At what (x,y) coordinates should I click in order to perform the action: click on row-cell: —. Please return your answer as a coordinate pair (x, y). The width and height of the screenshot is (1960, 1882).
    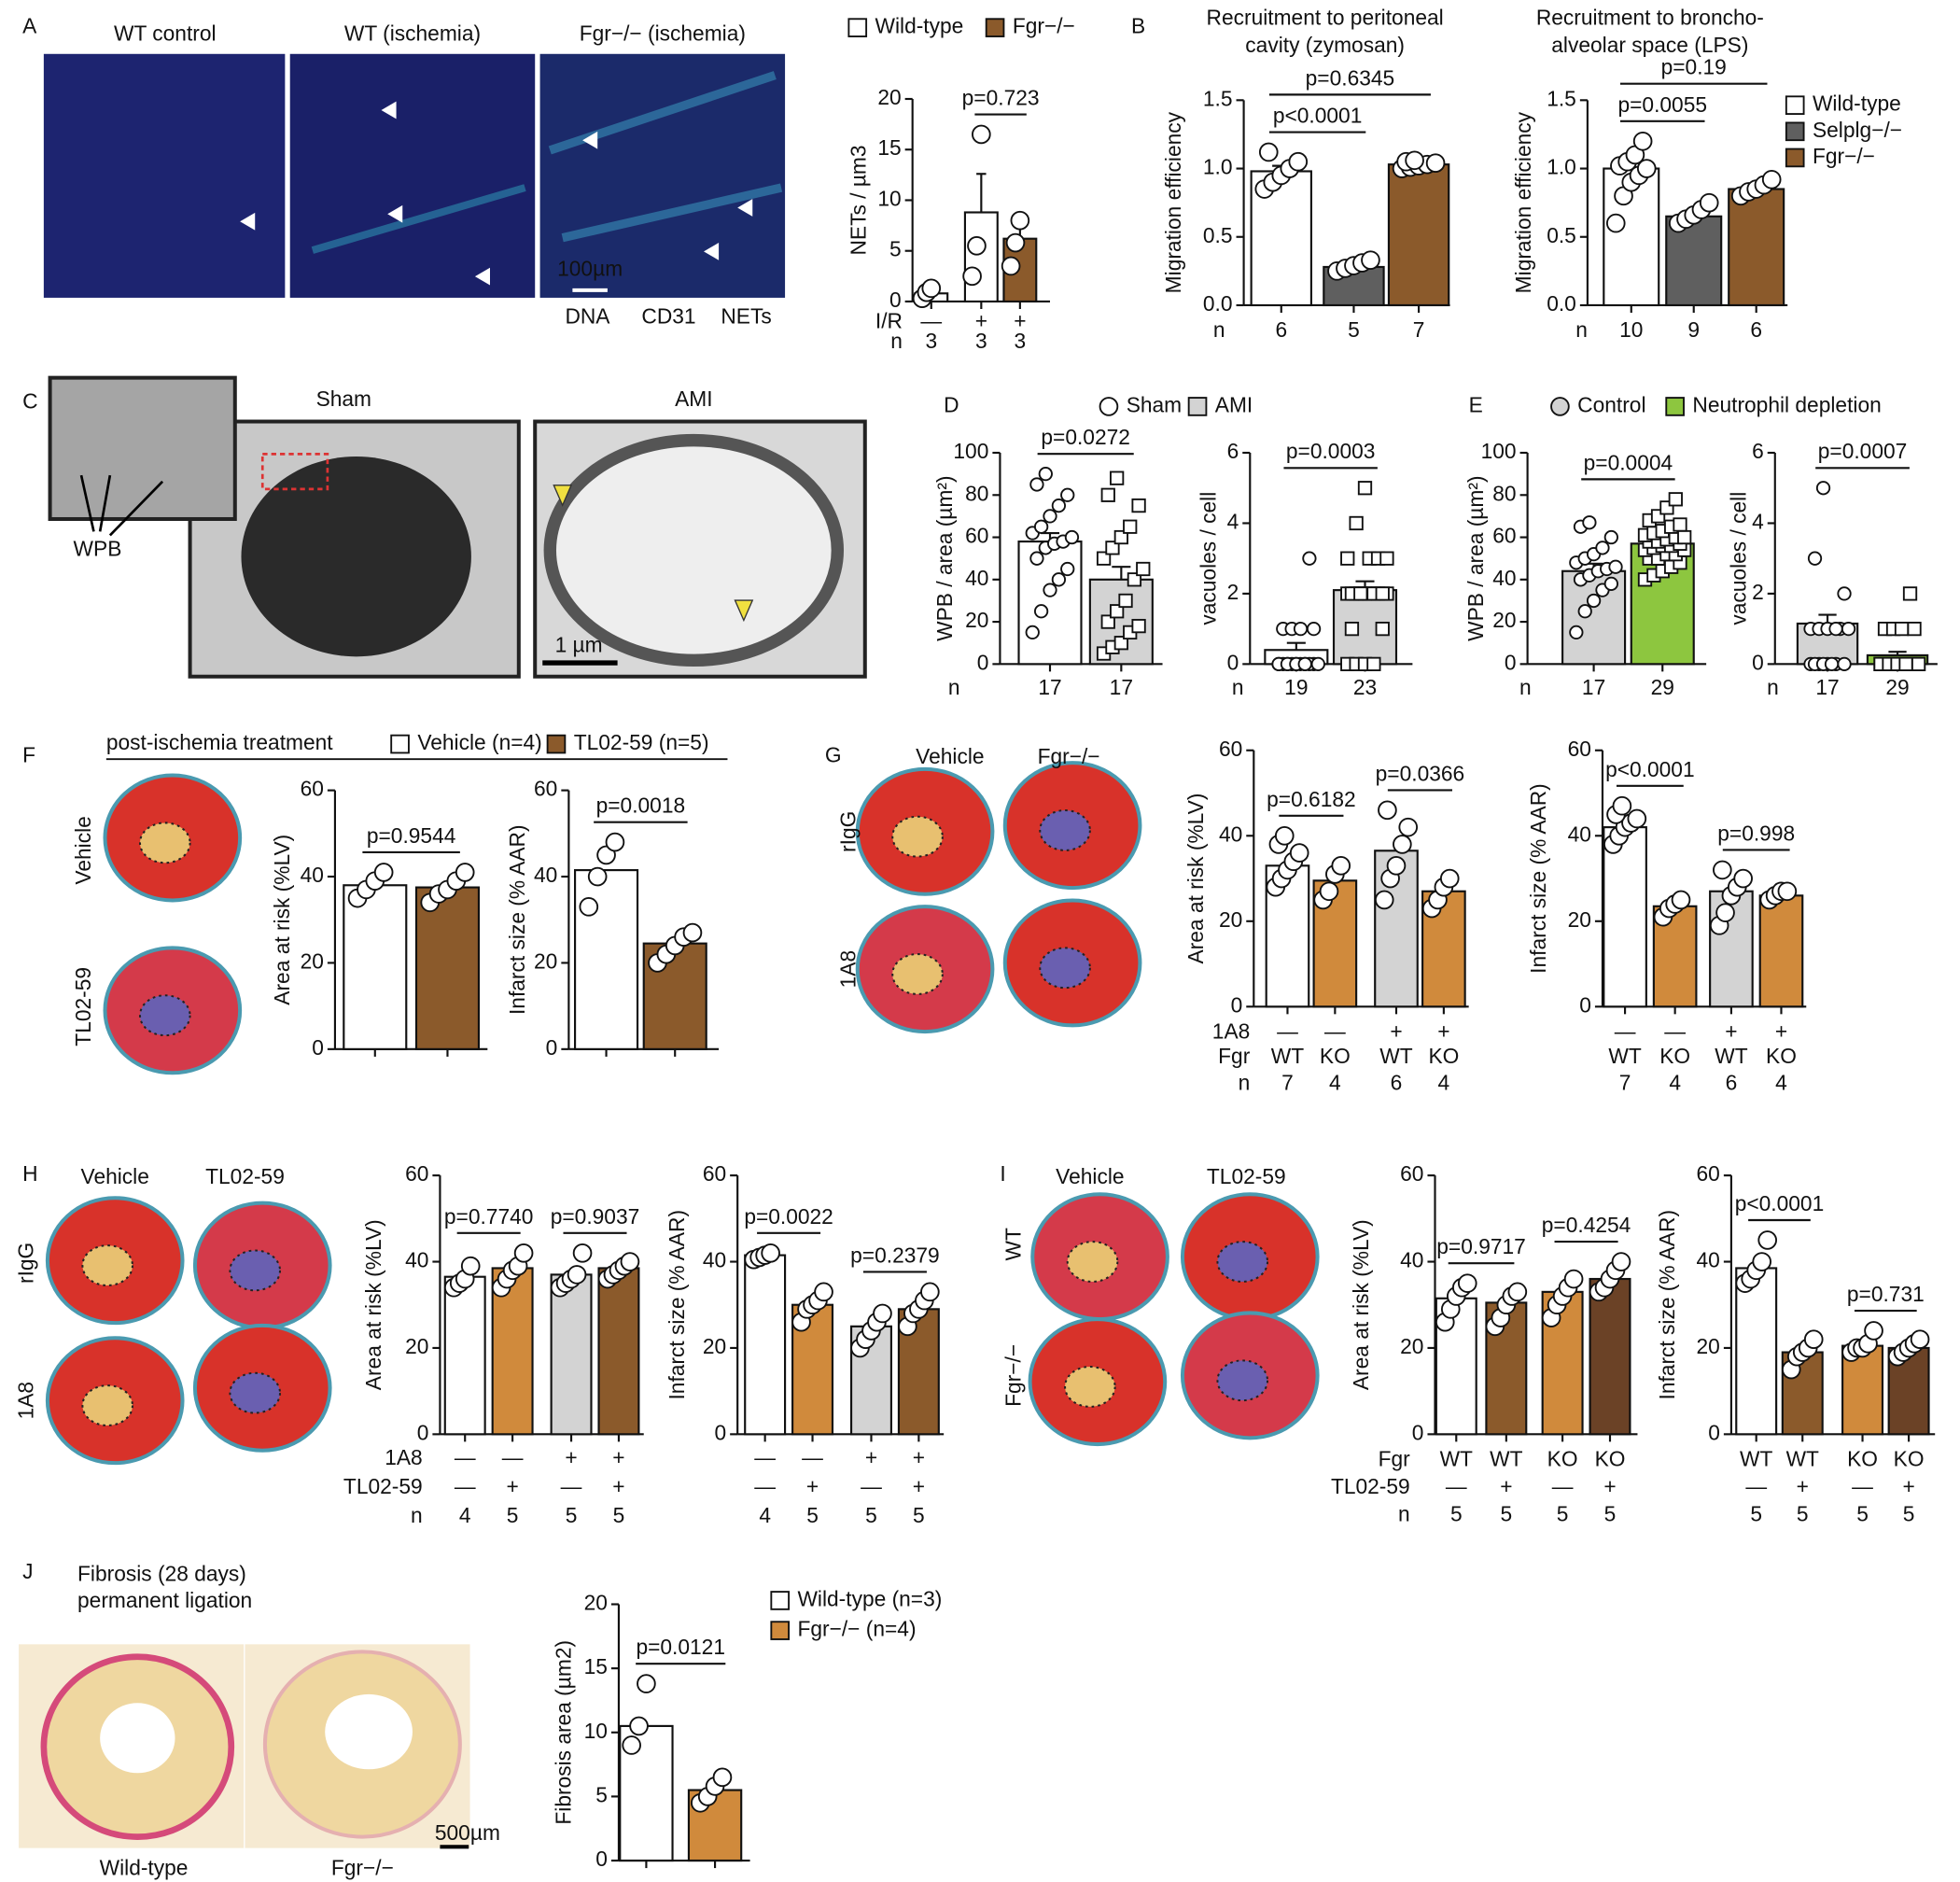
    Looking at the image, I should click on (571, 1486).